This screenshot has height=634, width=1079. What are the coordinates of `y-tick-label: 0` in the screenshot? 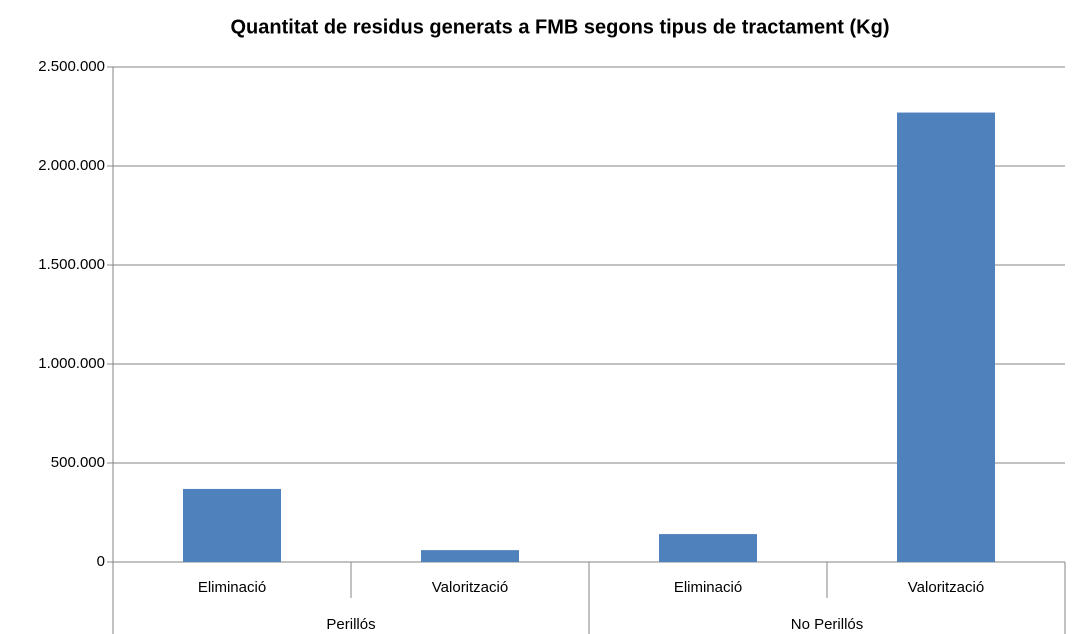 It's located at (101, 561).